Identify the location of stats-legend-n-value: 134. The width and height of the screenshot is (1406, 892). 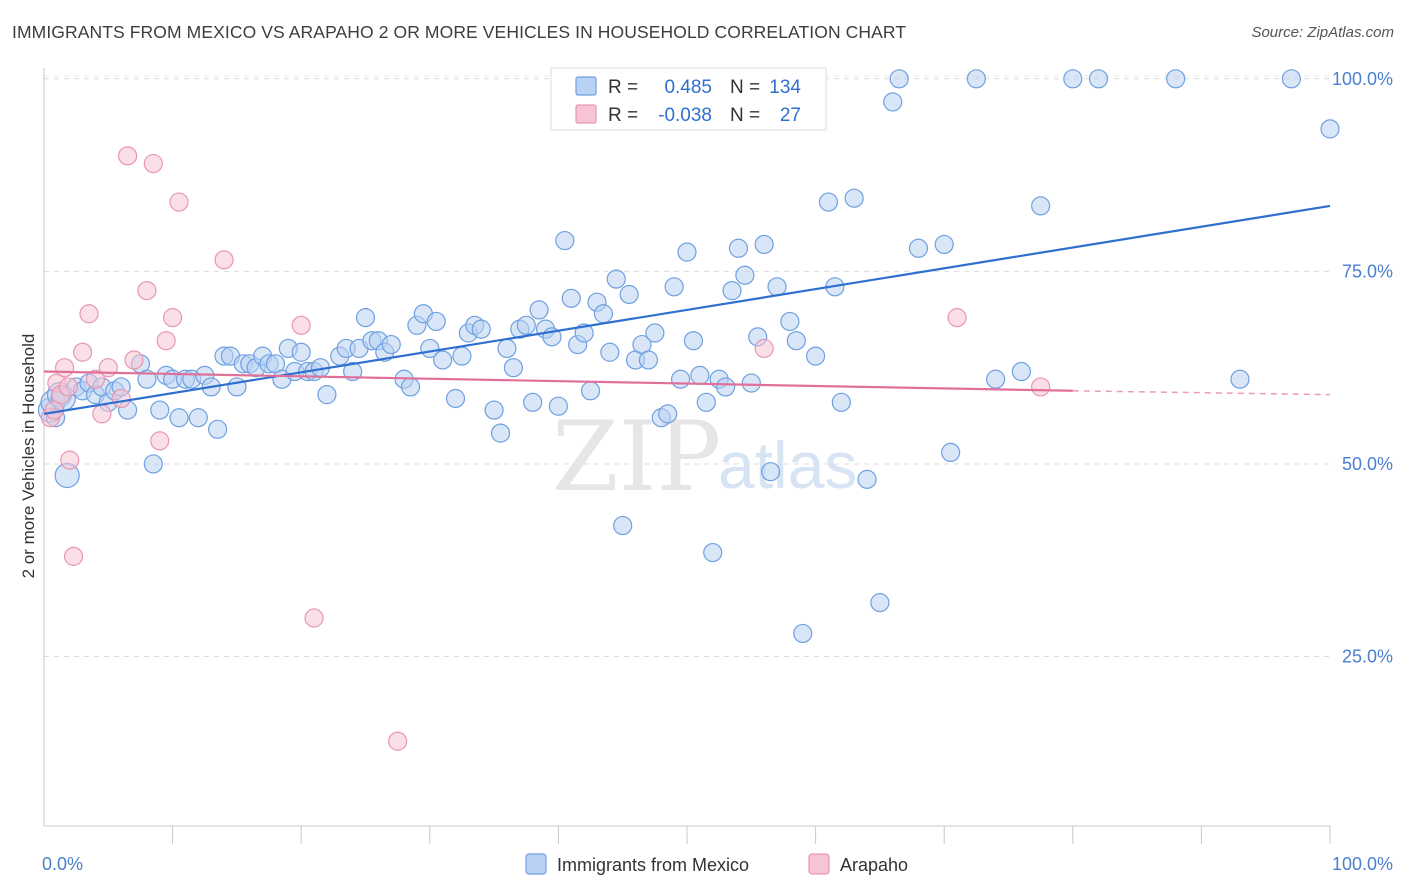
(785, 87).